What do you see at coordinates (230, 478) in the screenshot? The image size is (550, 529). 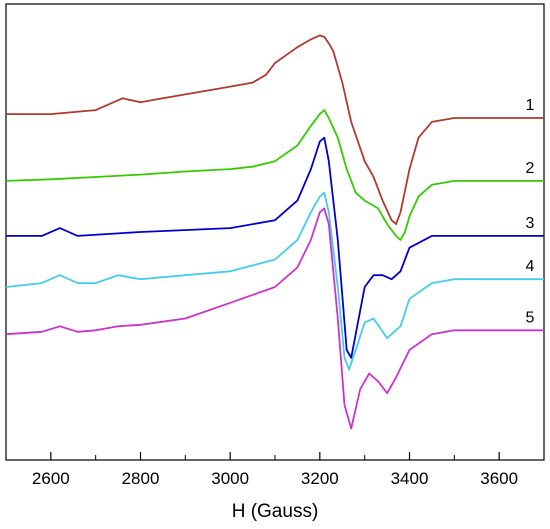 I see `x-tick-label: 3000` at bounding box center [230, 478].